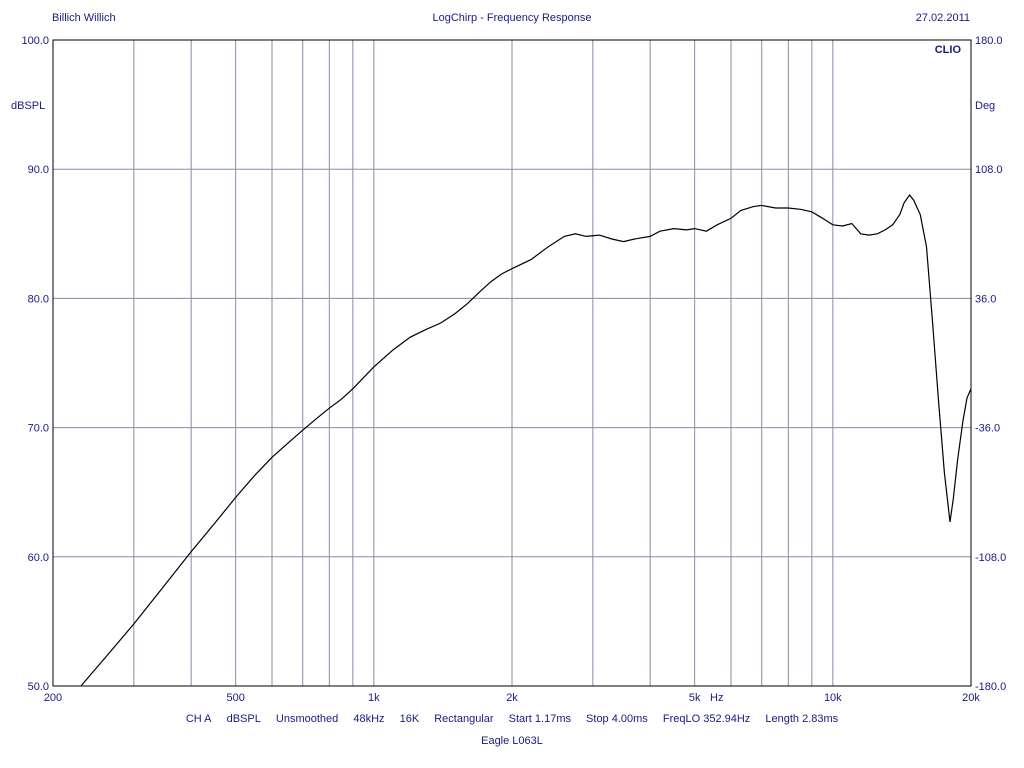 The width and height of the screenshot is (1024, 768). Describe the element at coordinates (28, 106) in the screenshot. I see `y-axis-label: dBSPL` at that location.